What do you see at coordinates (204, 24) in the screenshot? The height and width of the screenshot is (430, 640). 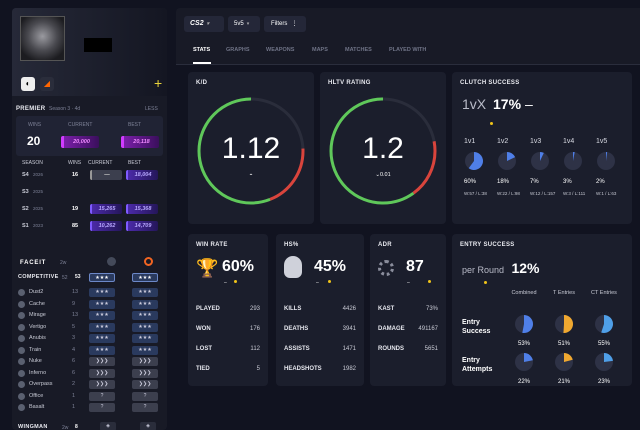 I see `game-select: CS2 ▾` at bounding box center [204, 24].